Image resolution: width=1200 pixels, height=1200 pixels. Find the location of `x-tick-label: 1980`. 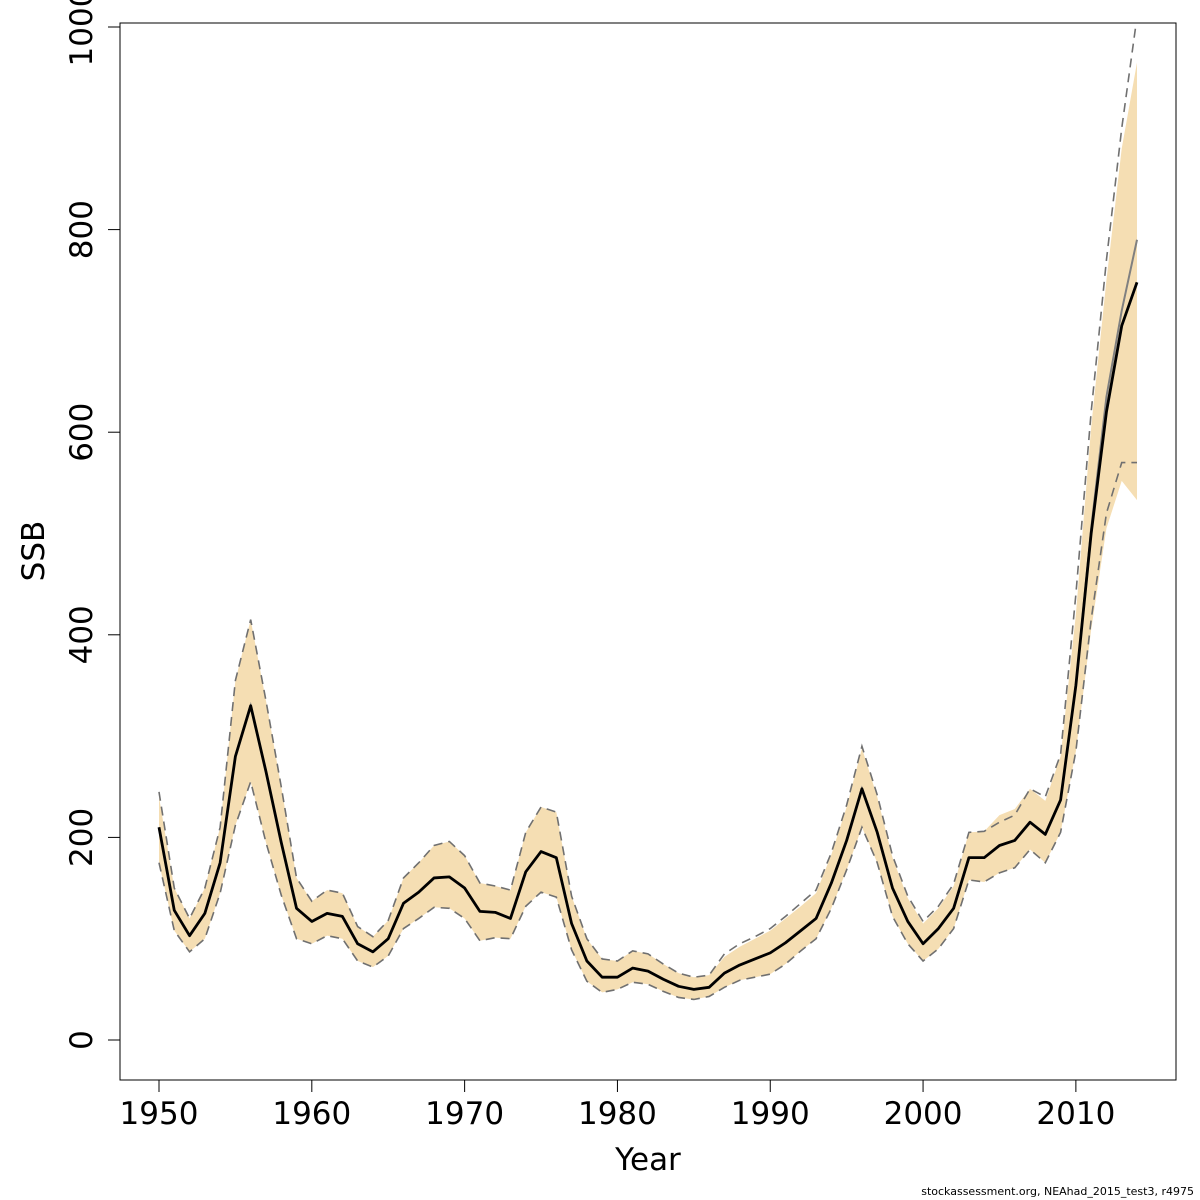

x-tick-label: 1980 is located at coordinates (617, 1114).